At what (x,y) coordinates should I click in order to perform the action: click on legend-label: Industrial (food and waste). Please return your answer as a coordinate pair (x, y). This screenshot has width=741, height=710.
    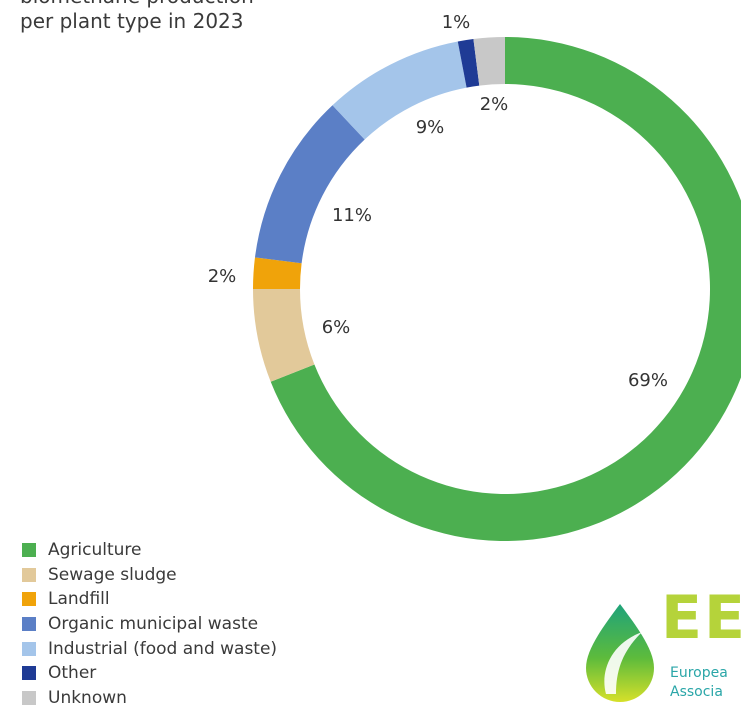
    Looking at the image, I should click on (163, 648).